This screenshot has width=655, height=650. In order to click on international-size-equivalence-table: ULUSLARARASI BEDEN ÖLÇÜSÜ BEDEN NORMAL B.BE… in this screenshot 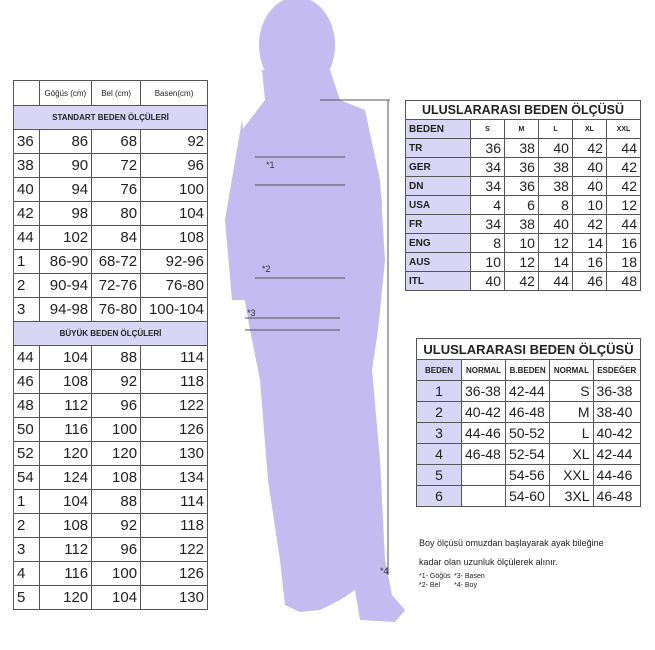, I will do `click(529, 422)`.